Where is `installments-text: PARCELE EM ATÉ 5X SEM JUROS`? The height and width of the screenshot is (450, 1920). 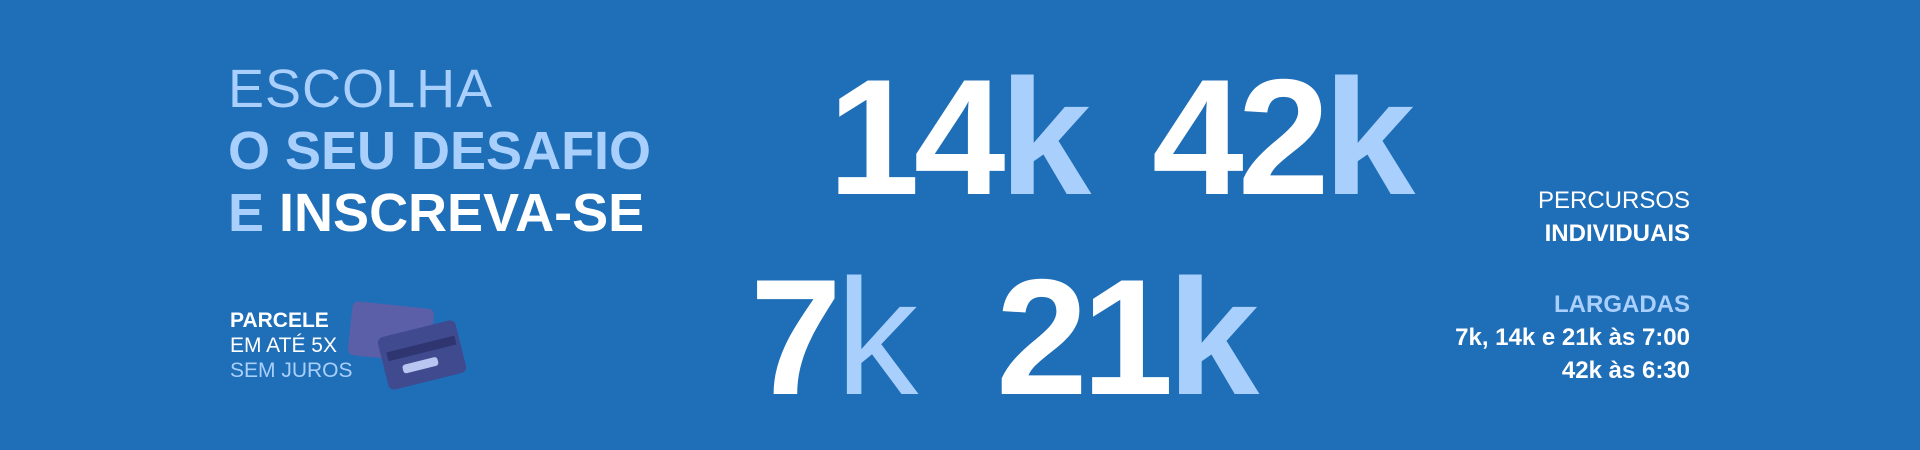
installments-text: PARCELE EM ATÉ 5X SEM JUROS is located at coordinates (291, 345).